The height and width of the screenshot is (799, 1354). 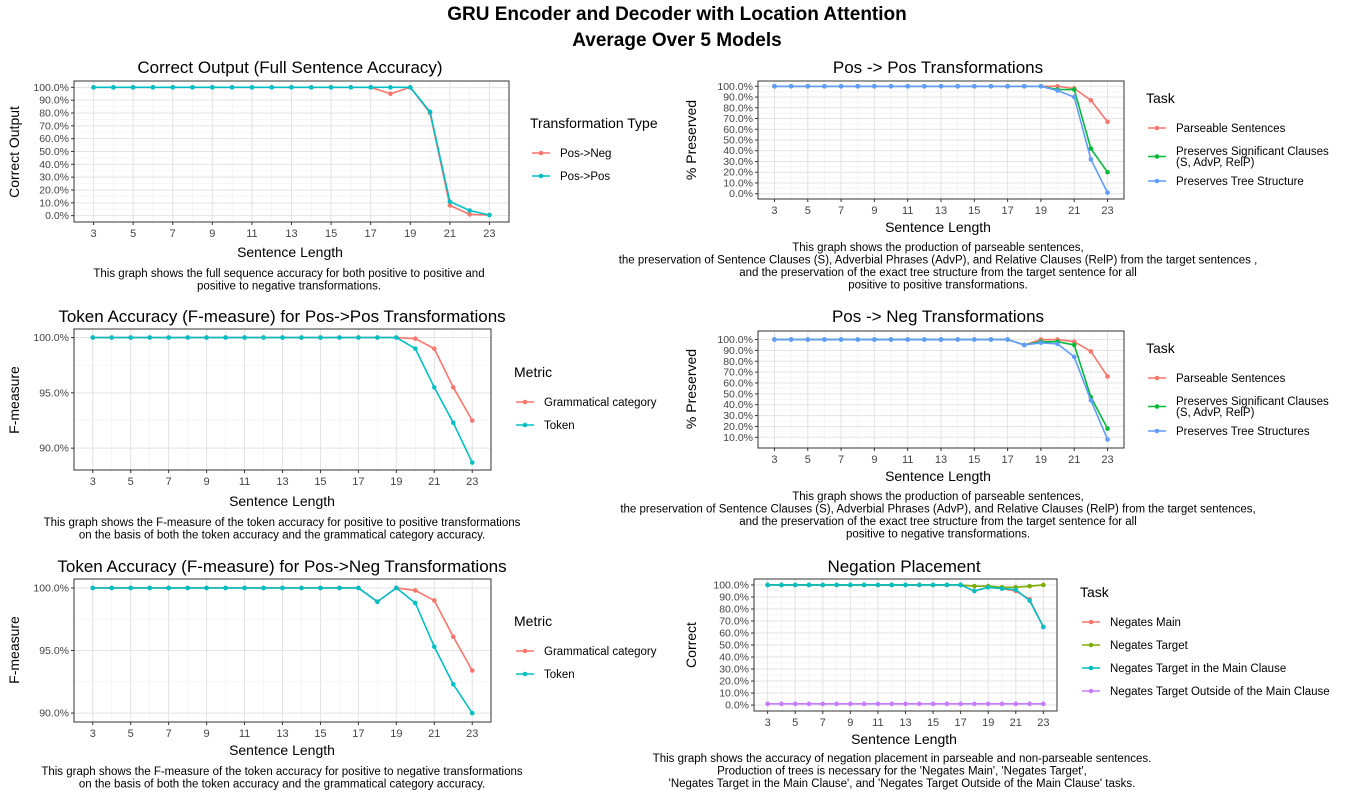 What do you see at coordinates (533, 621) in the screenshot?
I see `legend-title: Metric` at bounding box center [533, 621].